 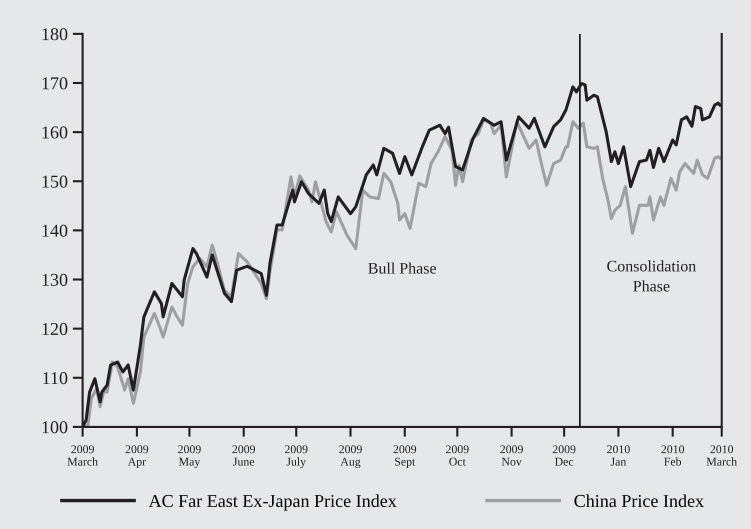 What do you see at coordinates (55, 329) in the screenshot?
I see `y-tick-label: 120` at bounding box center [55, 329].